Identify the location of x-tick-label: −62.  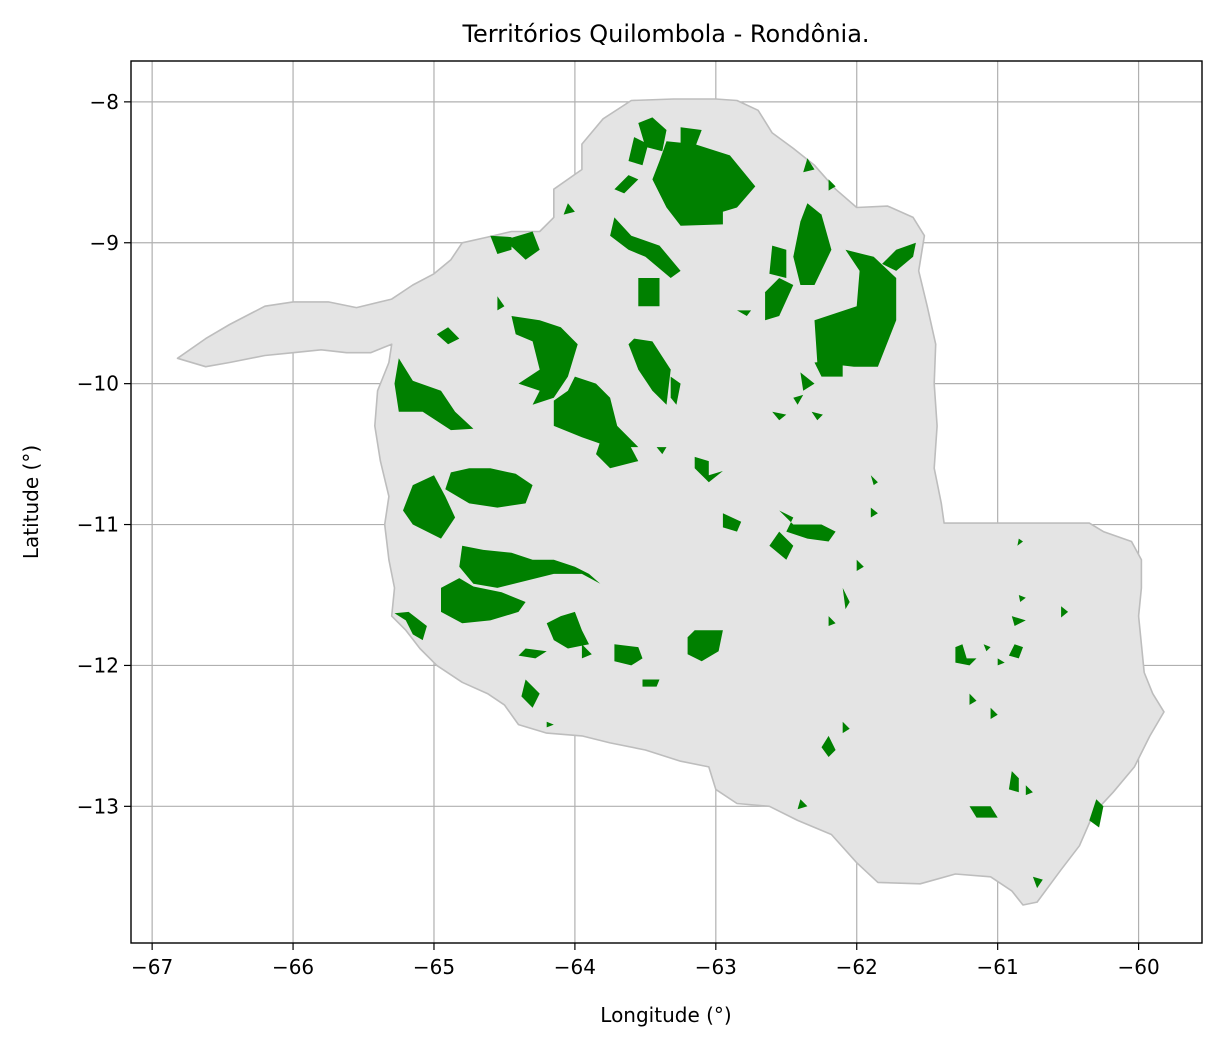
(857, 967).